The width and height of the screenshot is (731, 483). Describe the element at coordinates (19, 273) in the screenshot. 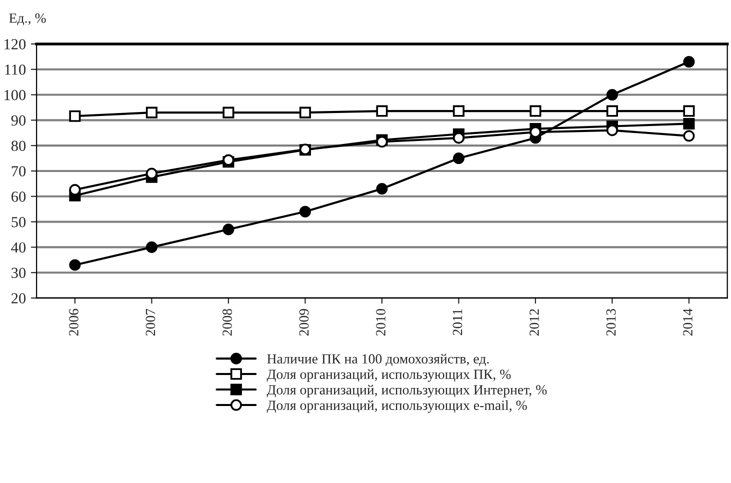

I see `y-tick-label: 30` at that location.